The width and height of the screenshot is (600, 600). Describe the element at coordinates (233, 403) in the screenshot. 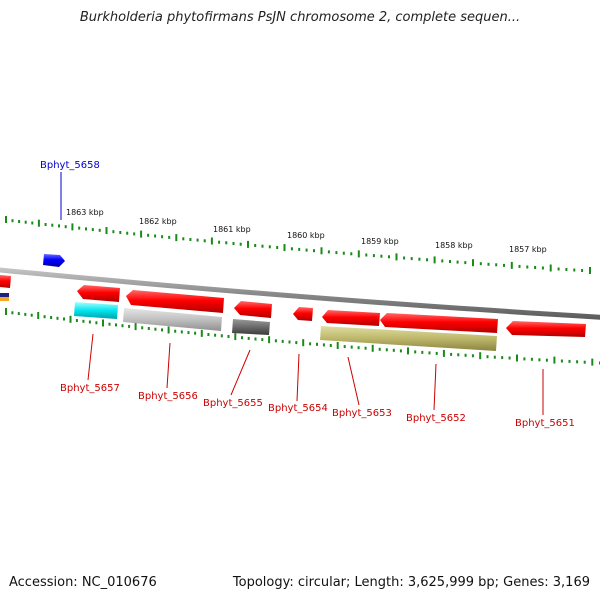

I see `gene-label-bphyt-5655: Bphyt_5655` at that location.